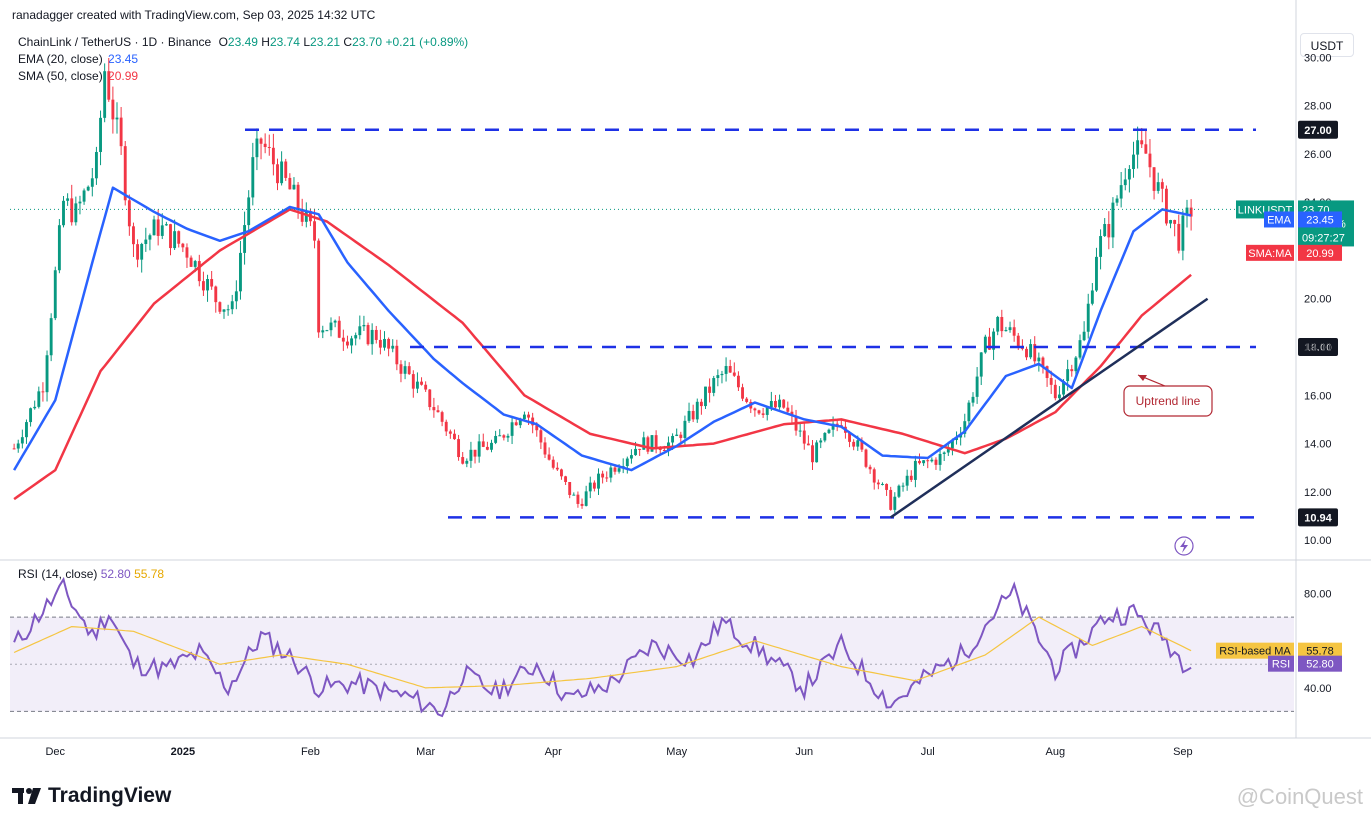 The height and width of the screenshot is (826, 1371). Describe the element at coordinates (1318, 107) in the screenshot. I see `y-tick-label: 28.00` at that location.